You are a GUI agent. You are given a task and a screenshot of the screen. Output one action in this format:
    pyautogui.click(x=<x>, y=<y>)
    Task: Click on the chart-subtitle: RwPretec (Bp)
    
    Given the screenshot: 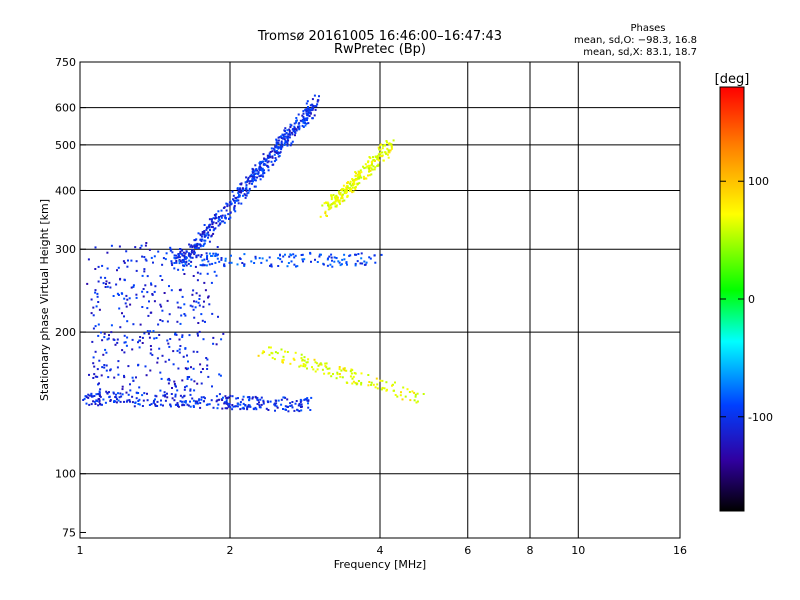 What is the action you would take?
    pyautogui.click(x=380, y=49)
    